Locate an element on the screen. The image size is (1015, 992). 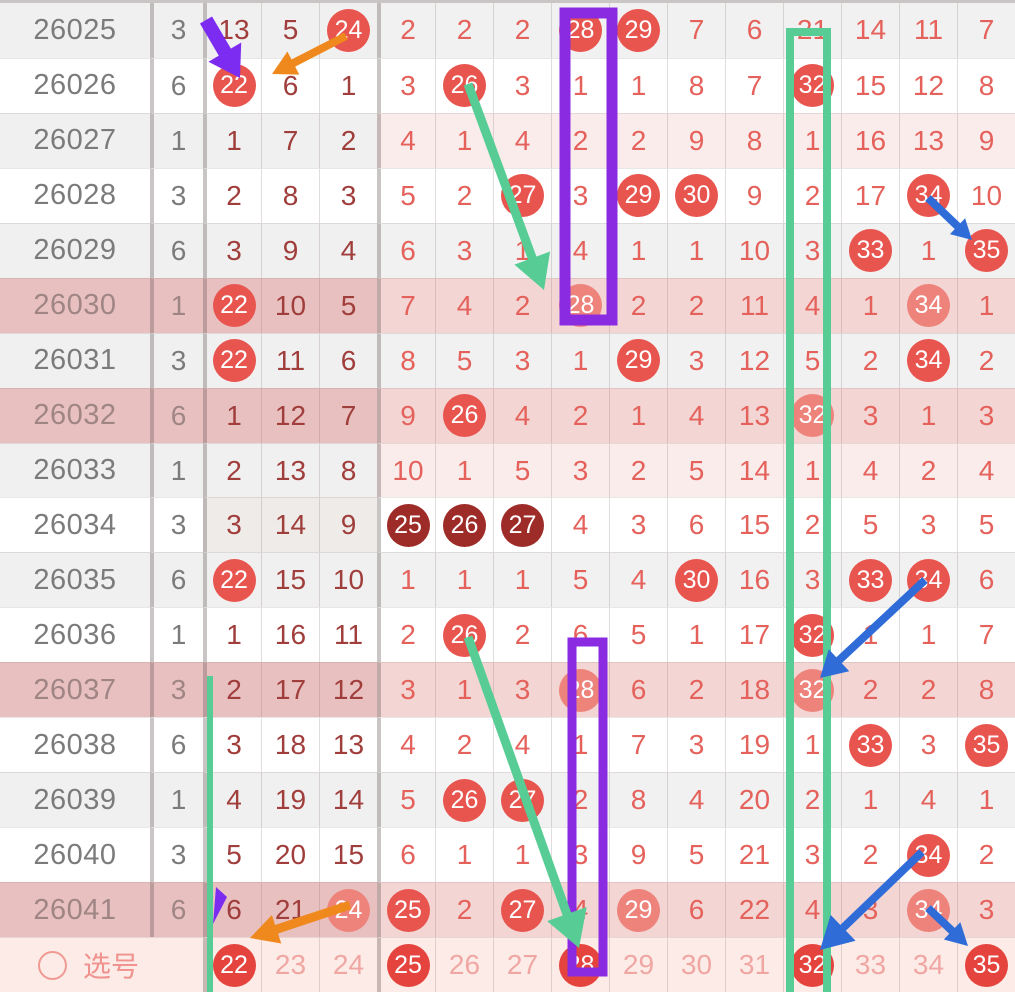
select-number-32: 32 is located at coordinates (812, 964).